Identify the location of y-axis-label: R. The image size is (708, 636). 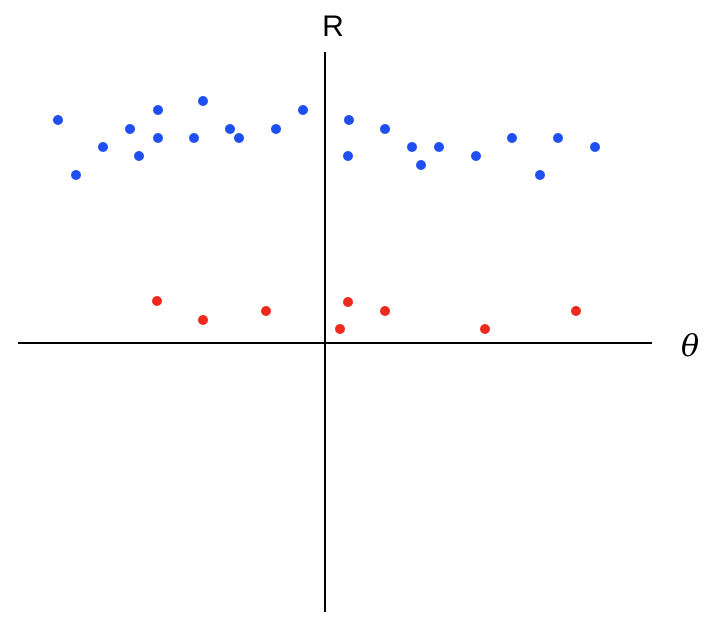
(333, 26).